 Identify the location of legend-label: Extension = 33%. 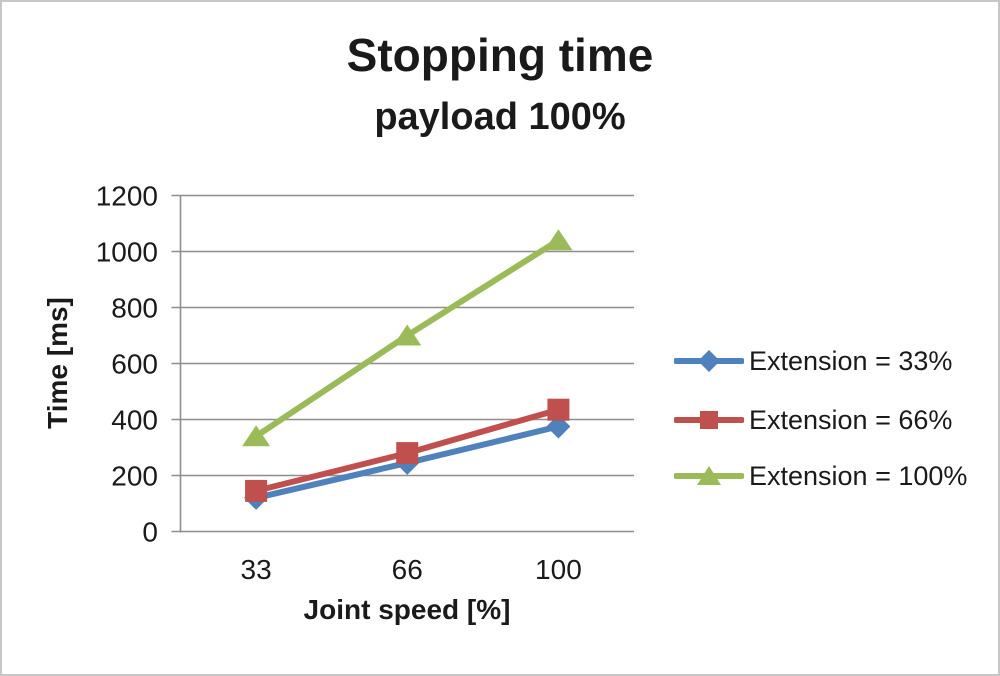
(851, 360).